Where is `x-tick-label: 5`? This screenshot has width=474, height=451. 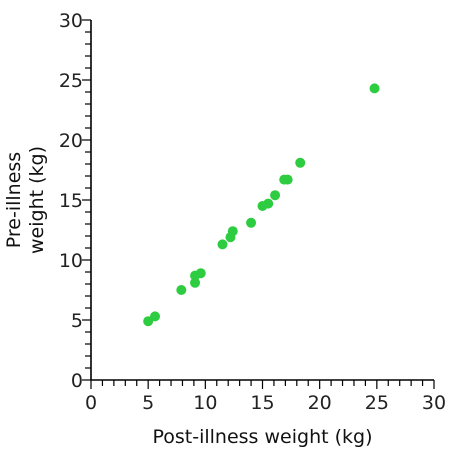 x-tick-label: 5 is located at coordinates (148, 403).